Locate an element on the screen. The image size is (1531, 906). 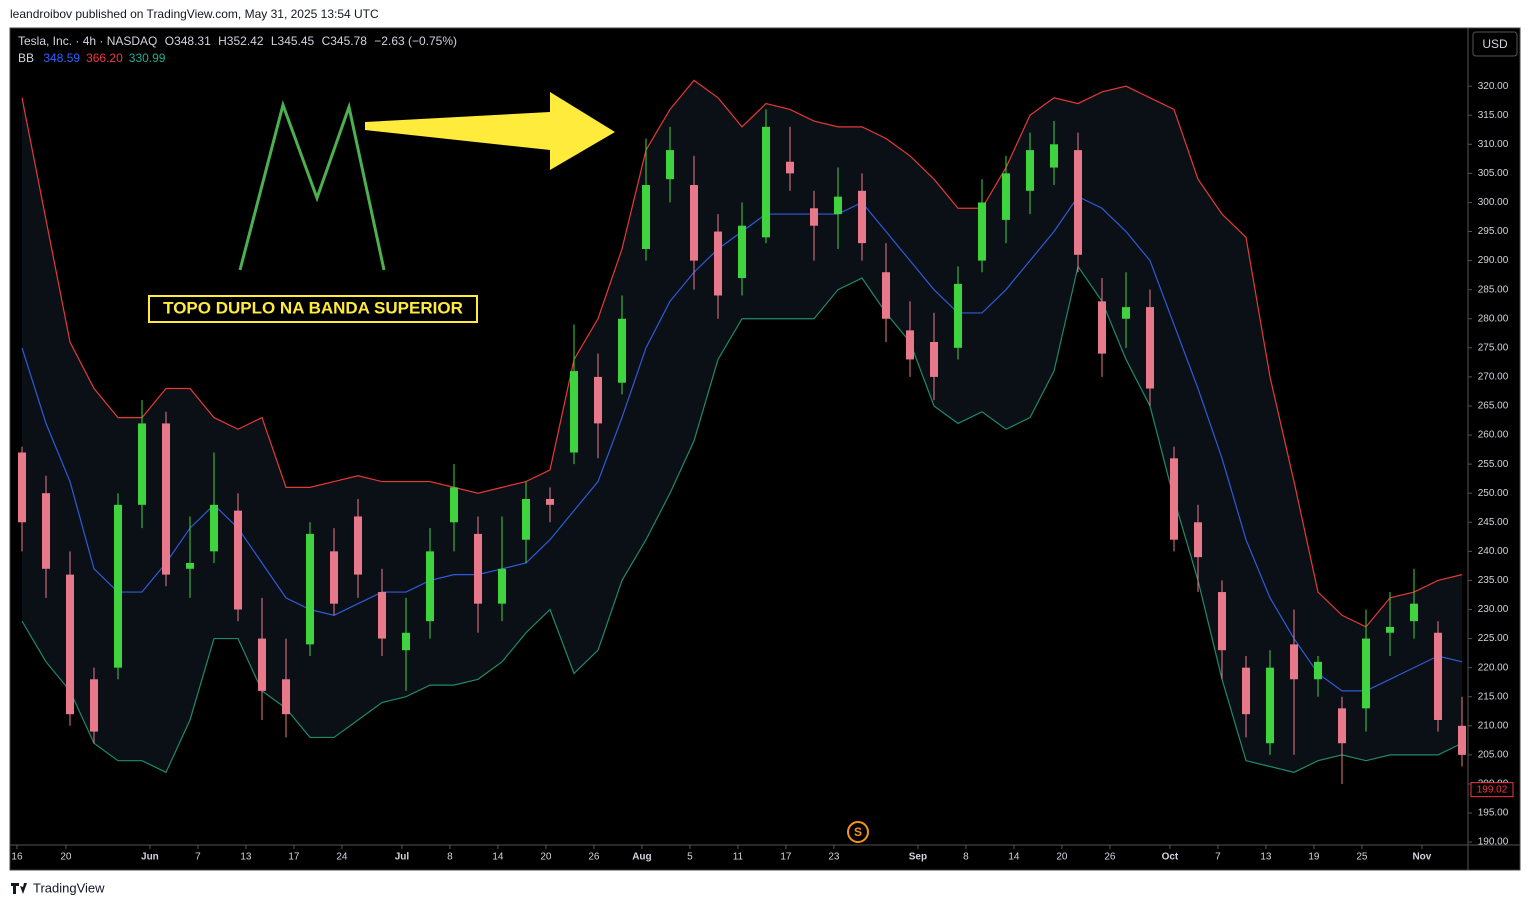
y-tick-label: 225.00 is located at coordinates (1493, 638).